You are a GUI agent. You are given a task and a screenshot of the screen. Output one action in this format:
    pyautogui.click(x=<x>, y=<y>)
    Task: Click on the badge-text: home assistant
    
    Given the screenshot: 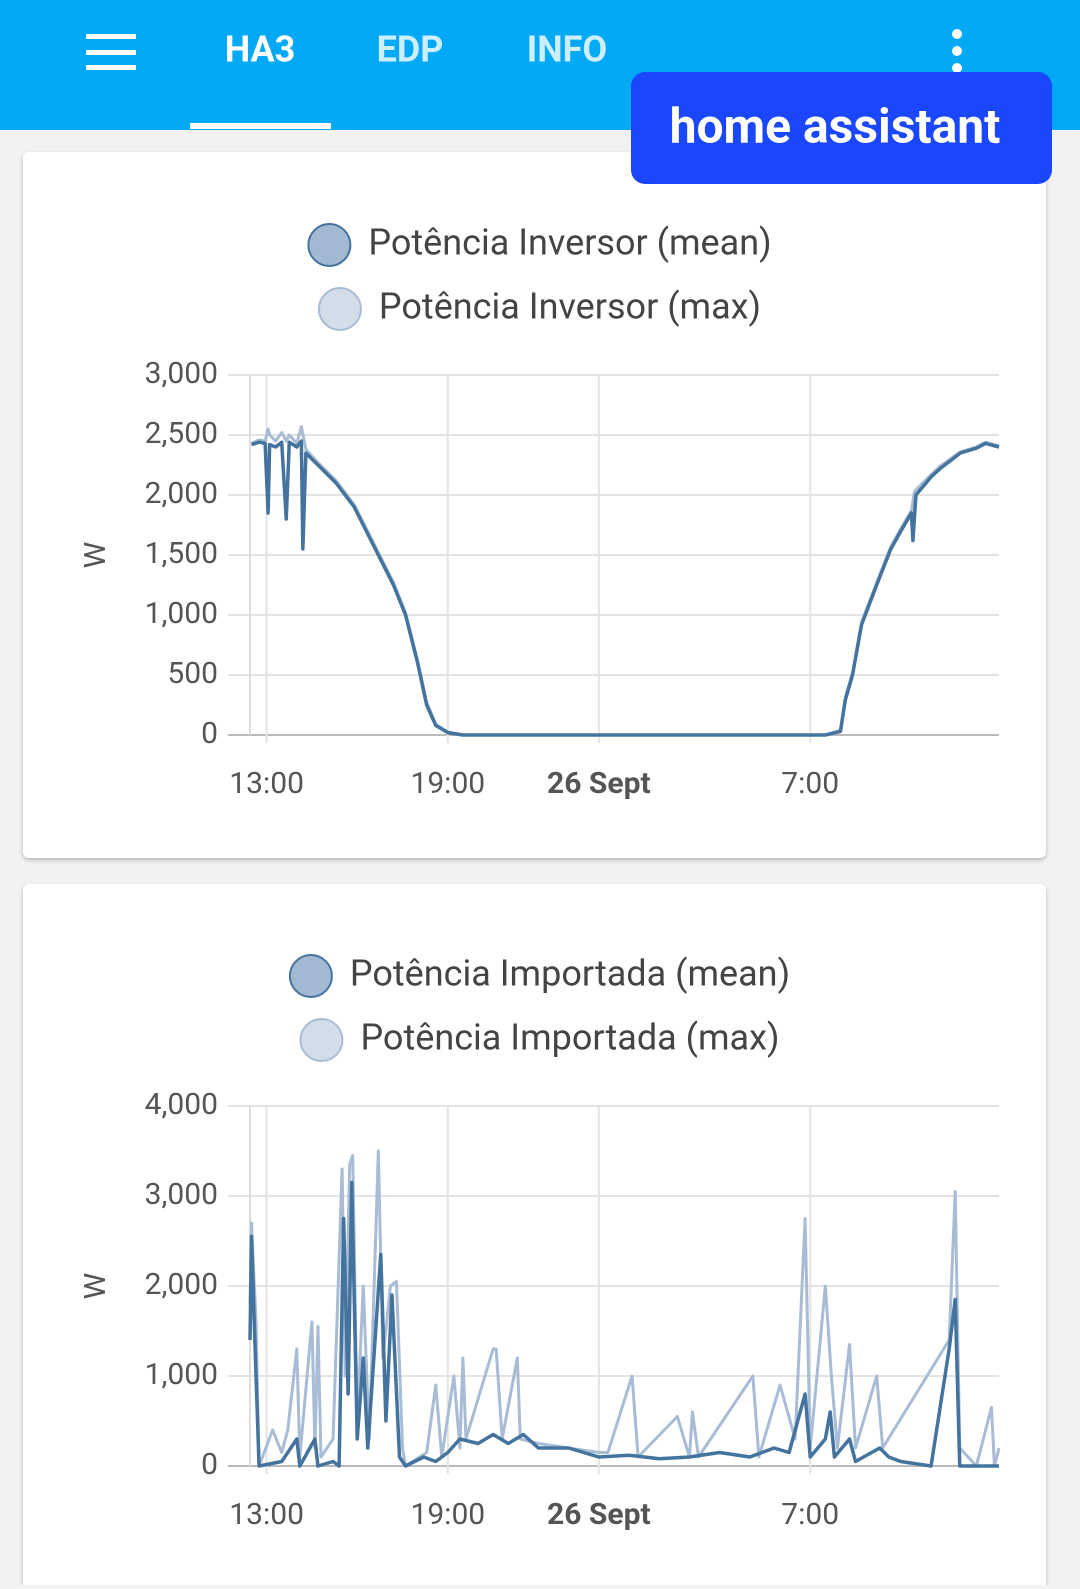 What is the action you would take?
    pyautogui.click(x=835, y=126)
    